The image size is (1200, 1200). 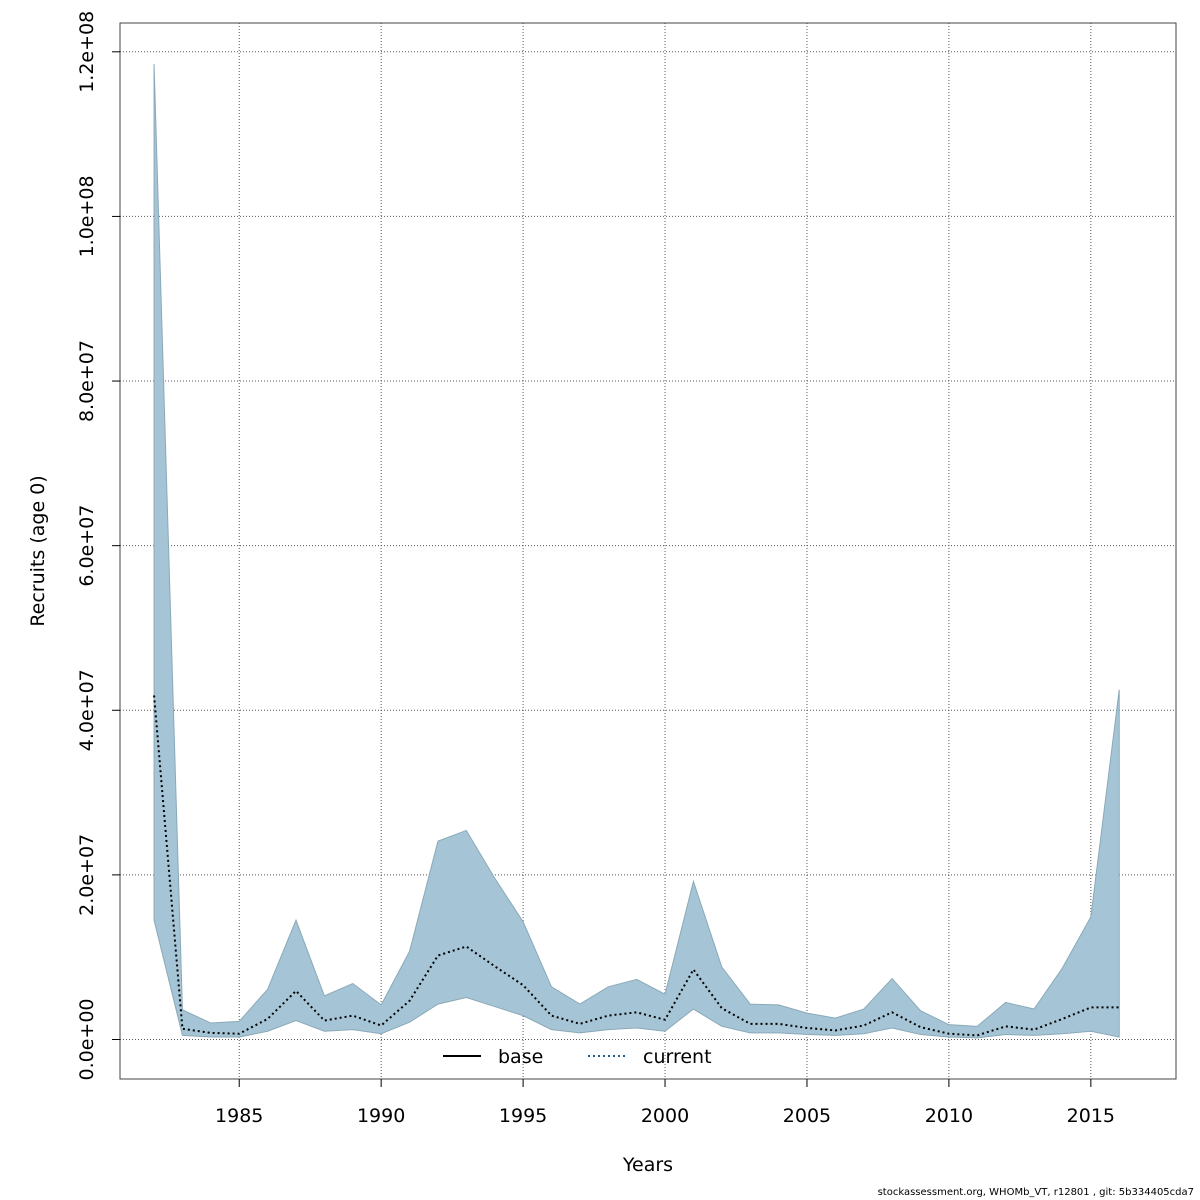 I want to click on x-axis-label: Years, so click(x=647, y=1165).